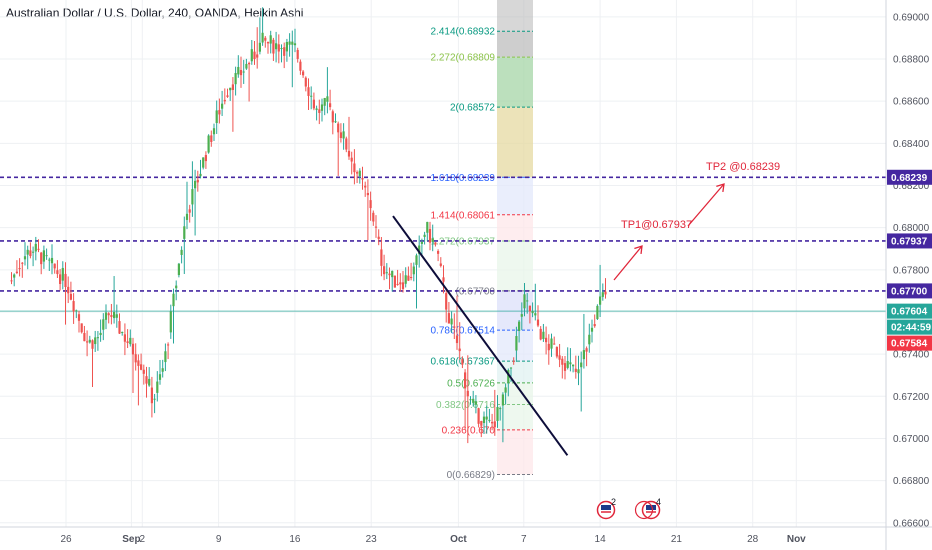 Image resolution: width=932 pixels, height=550 pixels. Describe the element at coordinates (458, 539) in the screenshot. I see `x-tick-label: Oct` at that location.